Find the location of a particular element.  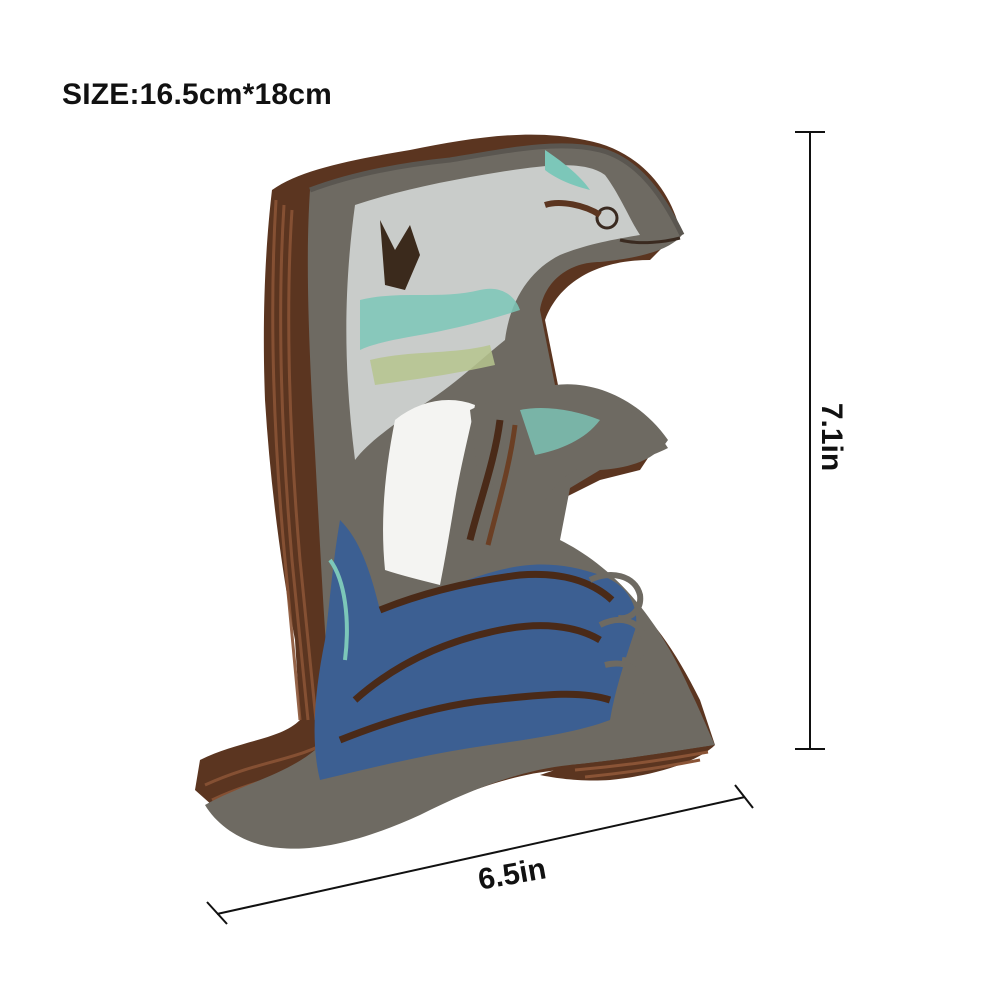

sea-waves is located at coordinates (475, 650).